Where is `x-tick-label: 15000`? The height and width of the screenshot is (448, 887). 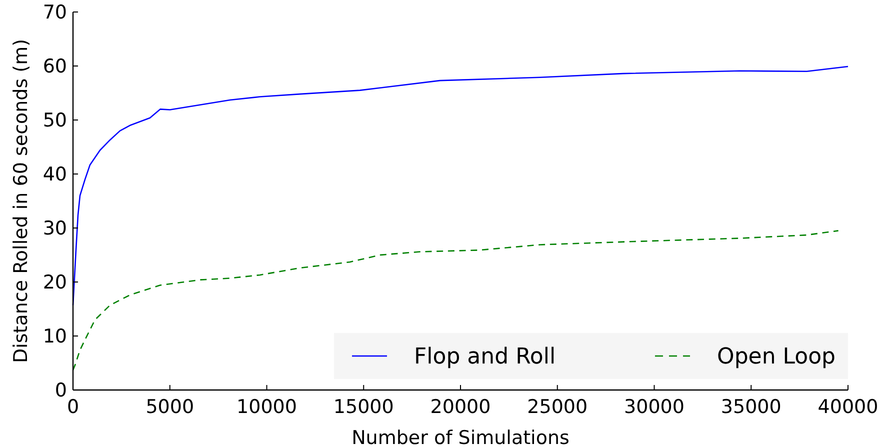 x-tick-label: 15000 is located at coordinates (363, 407).